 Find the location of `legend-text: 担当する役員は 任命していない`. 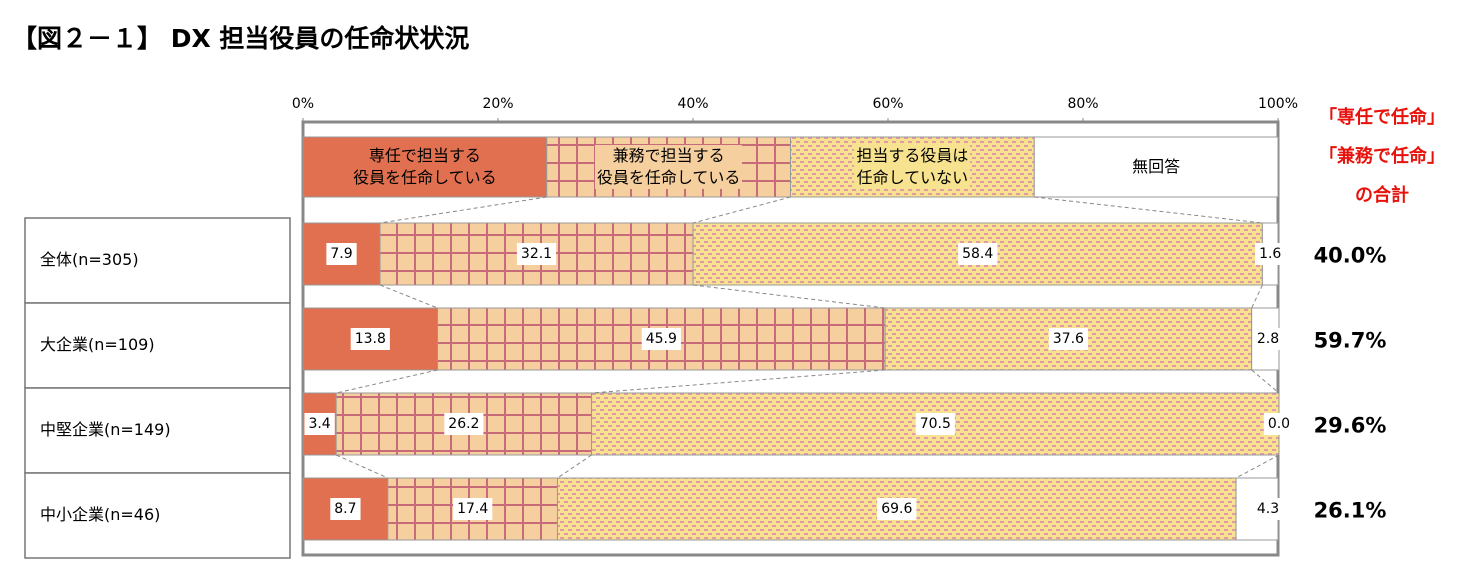

legend-text: 担当する役員は 任命していない is located at coordinates (912, 167).